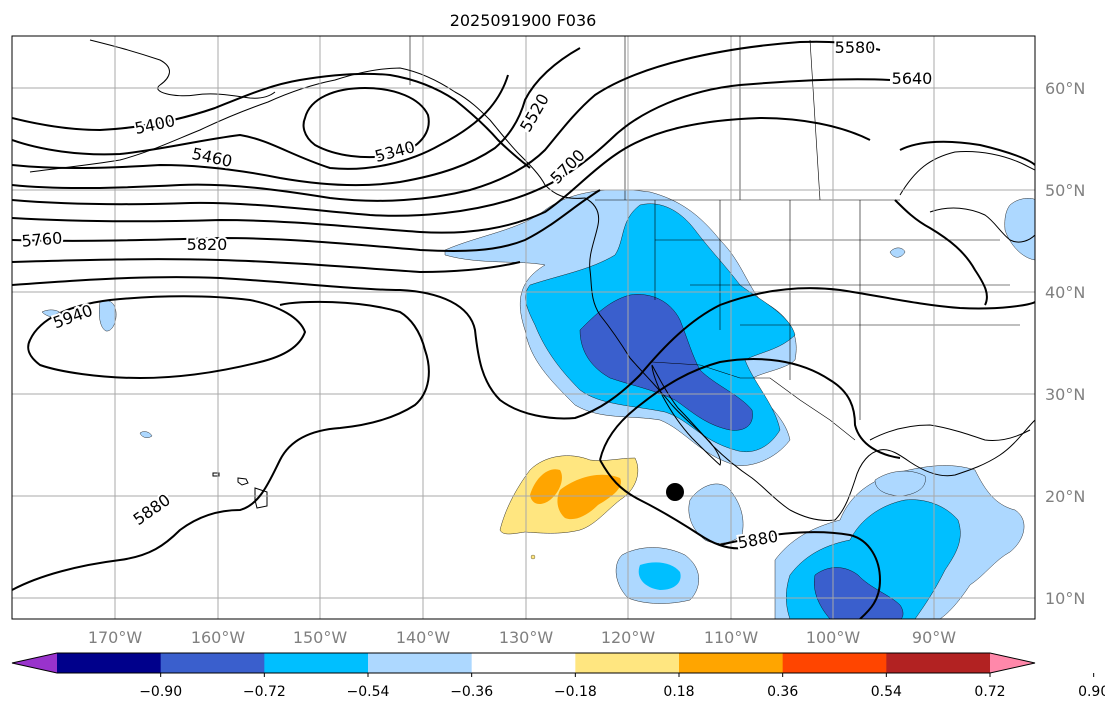 The height and width of the screenshot is (712, 1105). What do you see at coordinates (1091, 692) in the screenshot?
I see `colorbar-tick-label: 0.90` at bounding box center [1091, 692].